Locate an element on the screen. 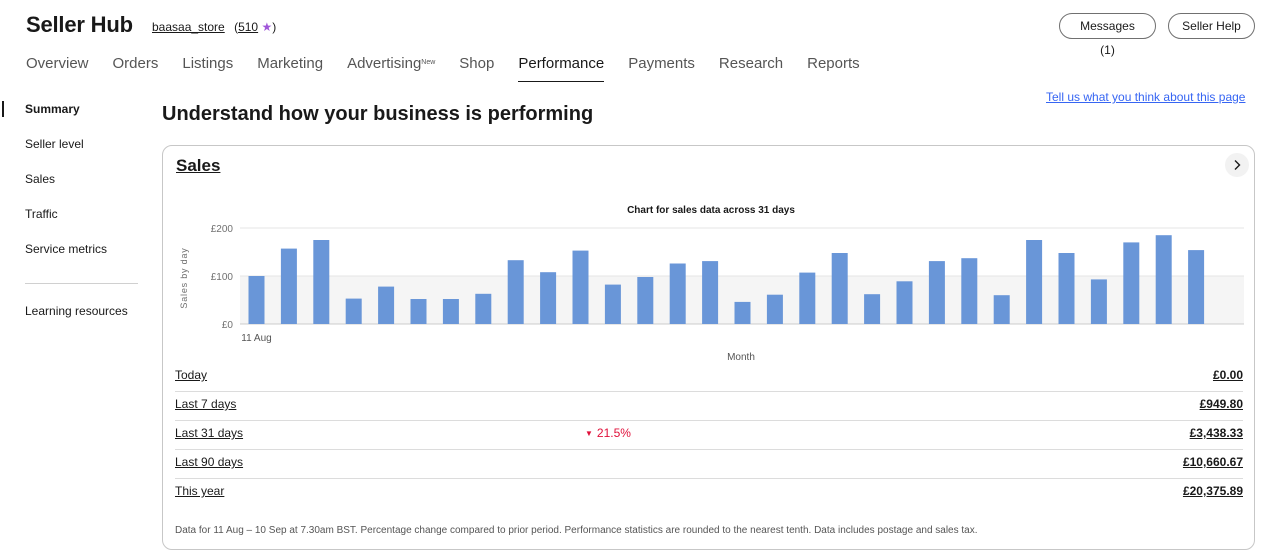 This screenshot has width=1267, height=558. sales-value-90-days: £10,660.67 is located at coordinates (1212, 462).